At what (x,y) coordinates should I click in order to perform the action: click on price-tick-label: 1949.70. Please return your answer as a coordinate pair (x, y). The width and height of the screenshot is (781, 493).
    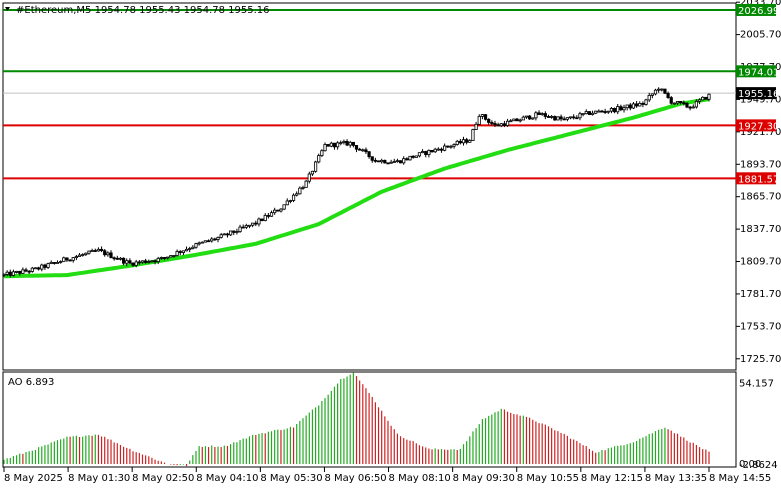
    Looking at the image, I should click on (760, 99).